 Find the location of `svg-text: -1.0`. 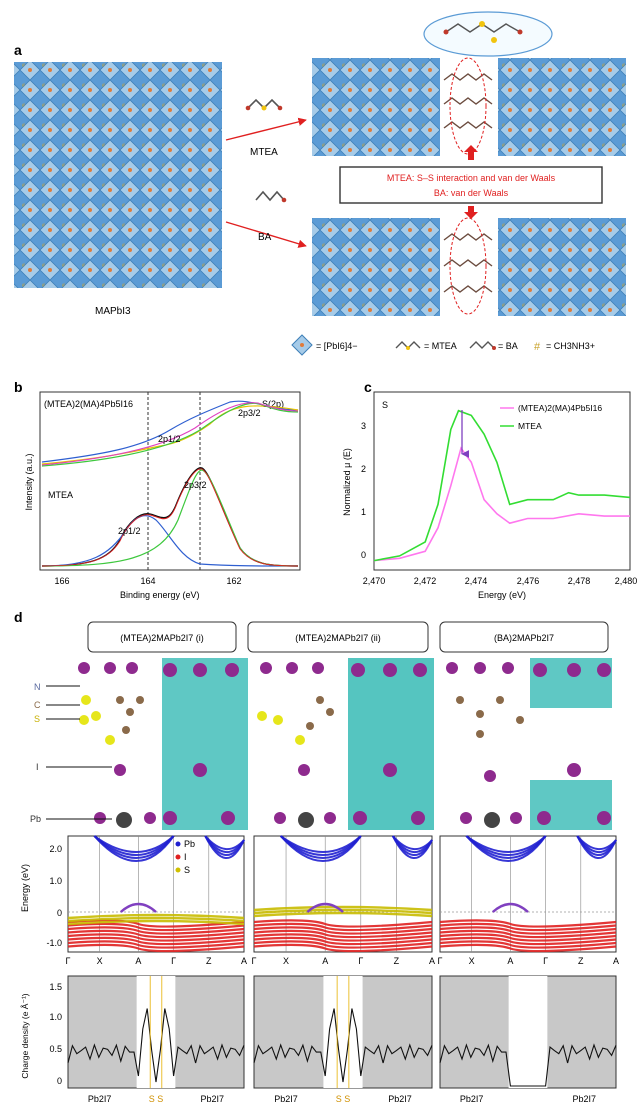

svg-text: -1.0 is located at coordinates (54, 943).